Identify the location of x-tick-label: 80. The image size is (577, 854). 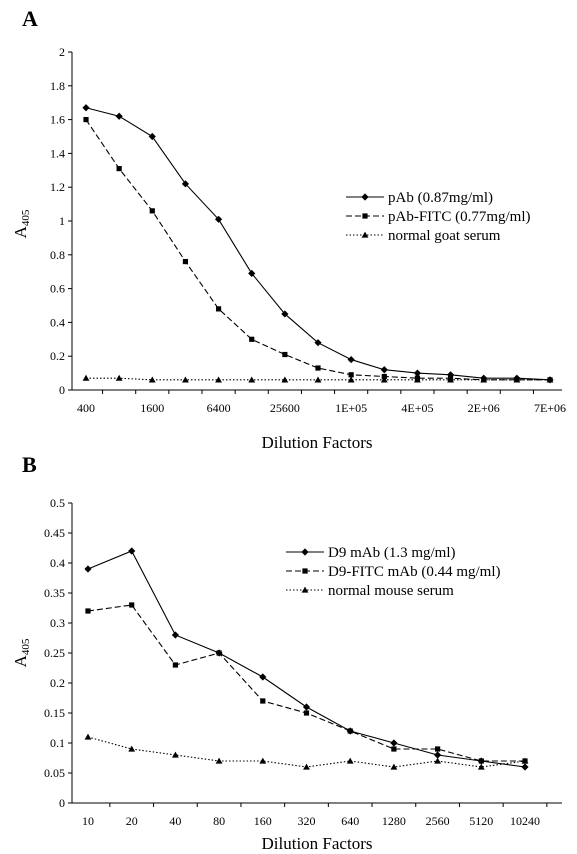
(219, 821).